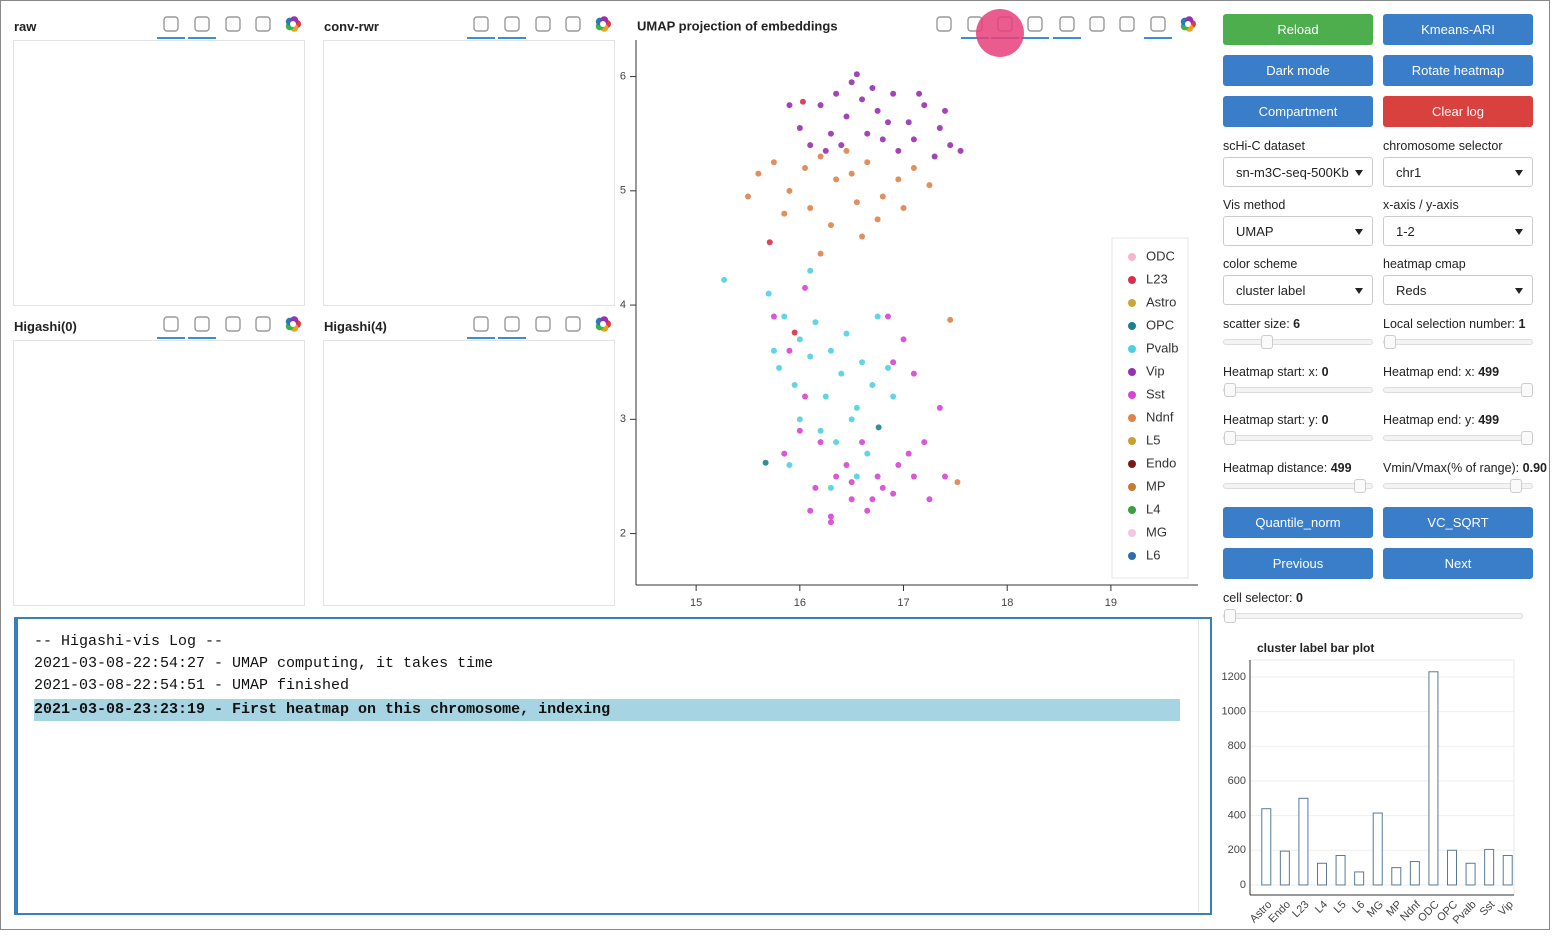  Describe the element at coordinates (1298, 231) in the screenshot. I see `select: UMAP` at that location.